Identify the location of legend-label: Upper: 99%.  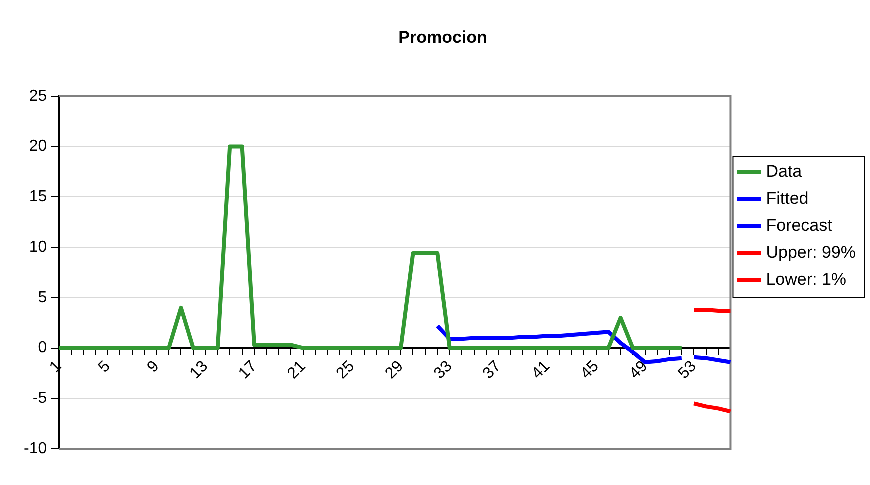
(811, 252).